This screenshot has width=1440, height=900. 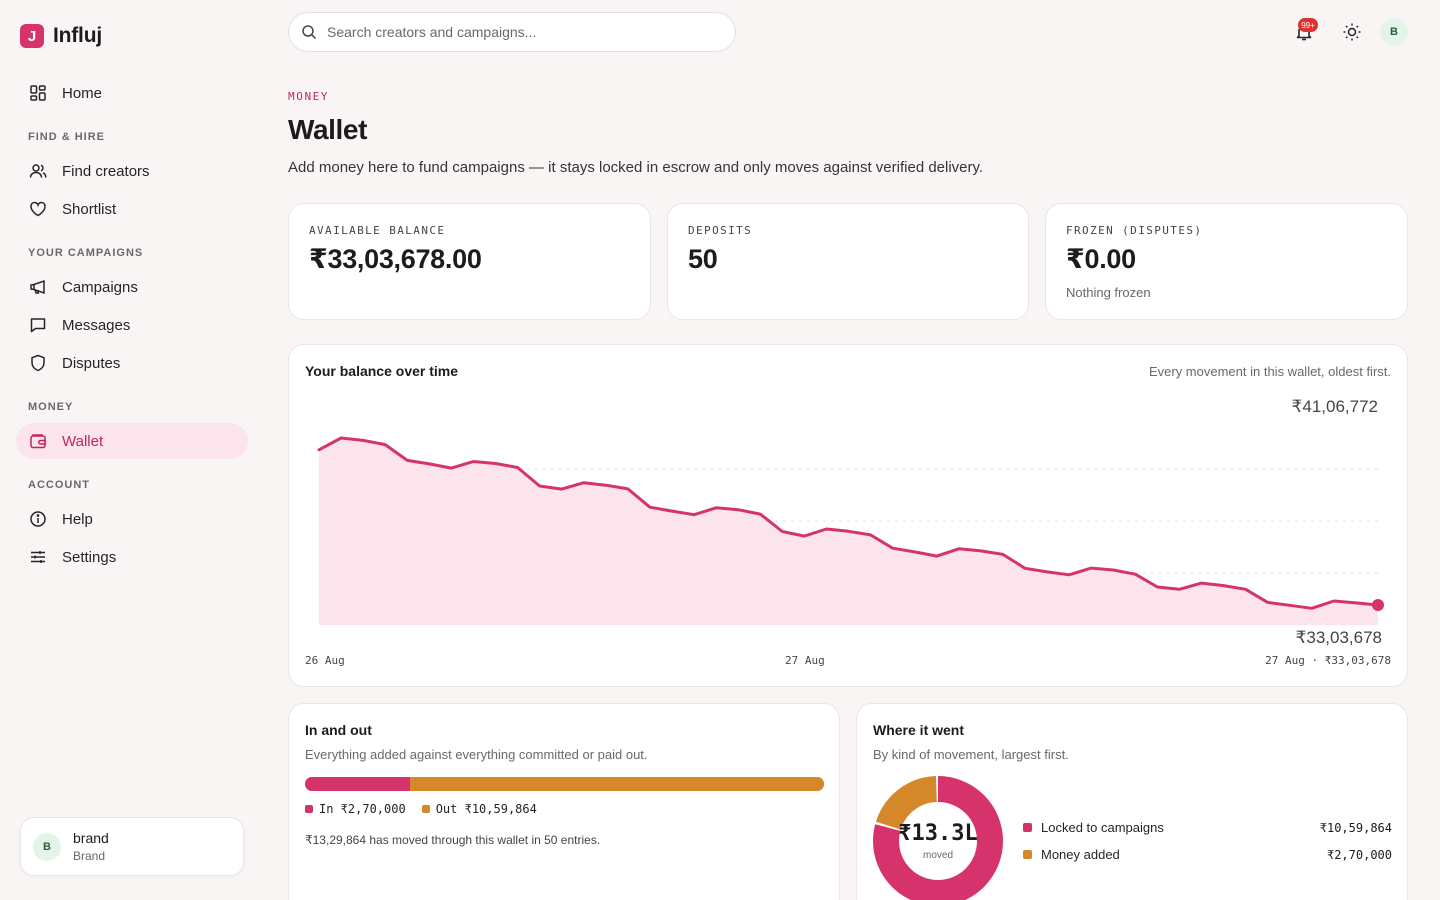 I want to click on sliders-icon, so click(x=38, y=557).